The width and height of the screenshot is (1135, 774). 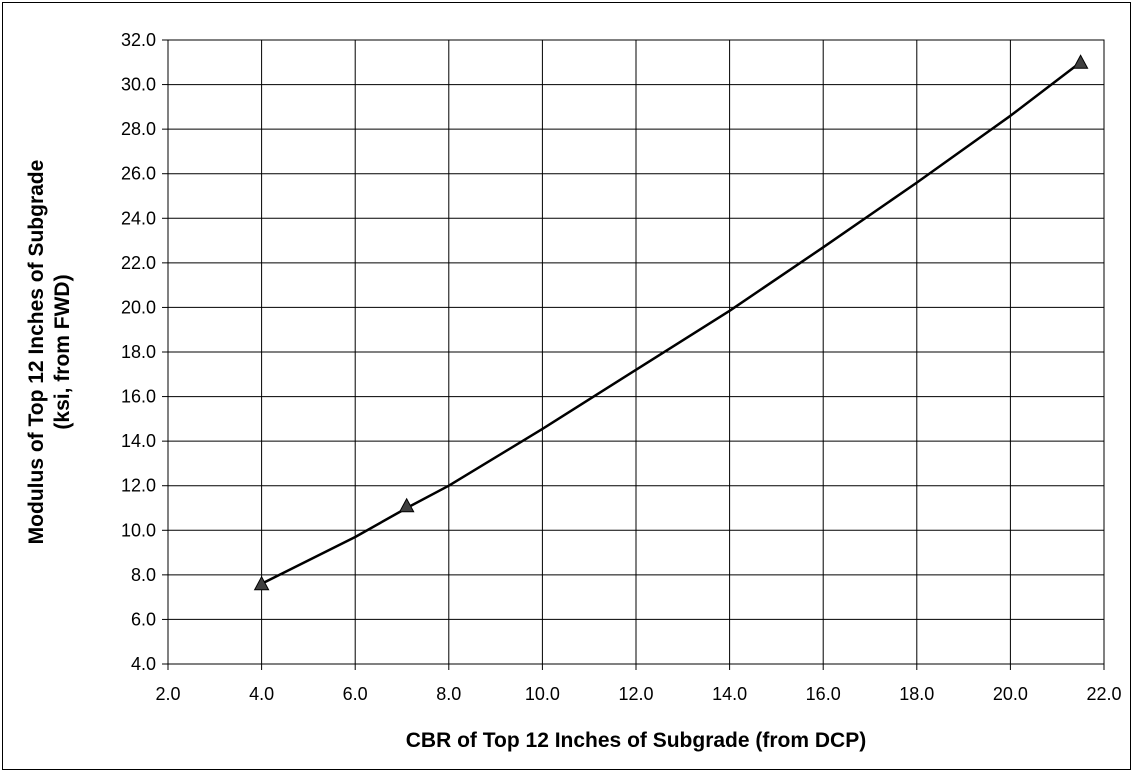 I want to click on y-tick-label: 20.0, so click(x=138, y=307).